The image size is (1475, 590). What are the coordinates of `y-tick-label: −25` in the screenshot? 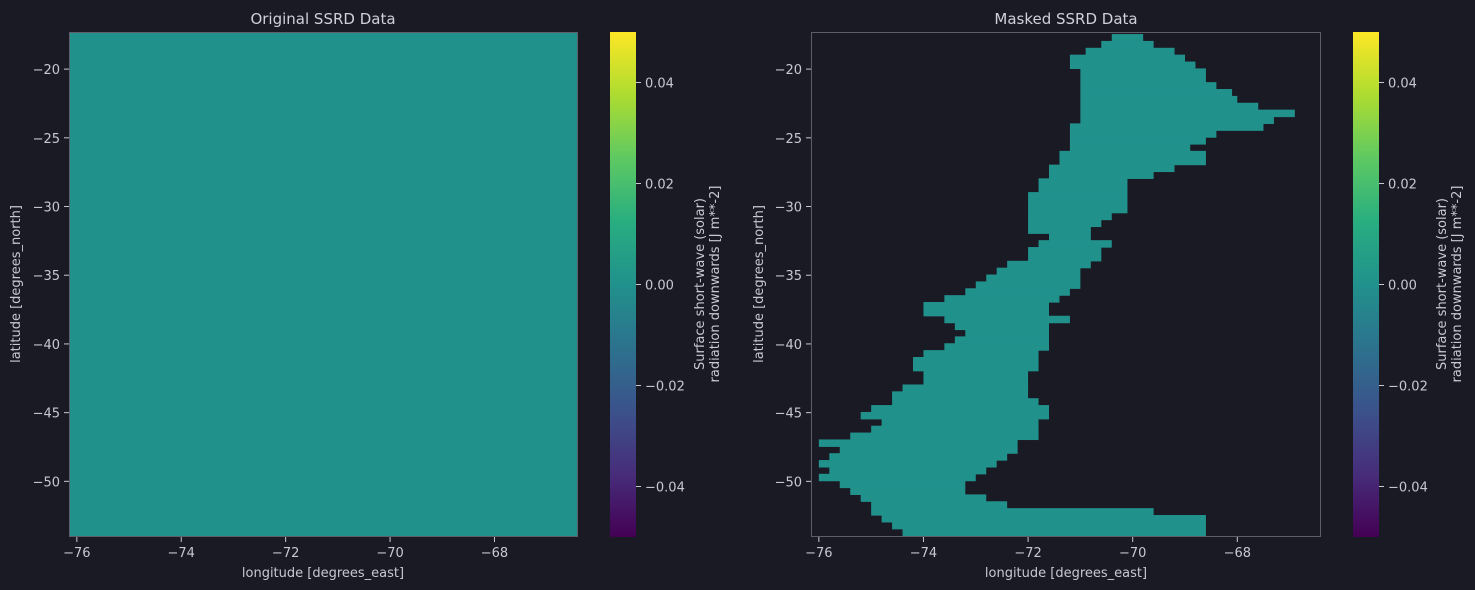 It's located at (788, 139).